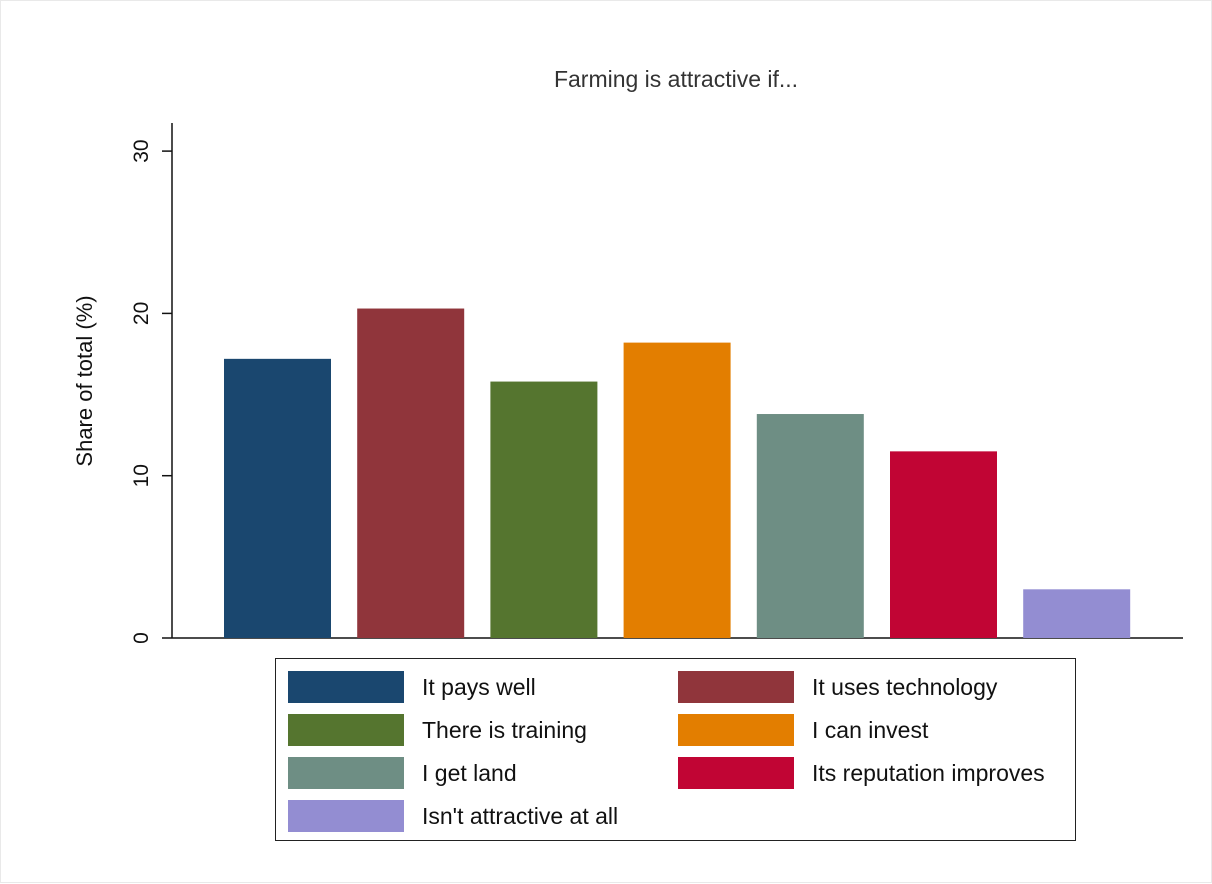 The image size is (1212, 884). Describe the element at coordinates (141, 313) in the screenshot. I see `y-tick-label: 20` at that location.